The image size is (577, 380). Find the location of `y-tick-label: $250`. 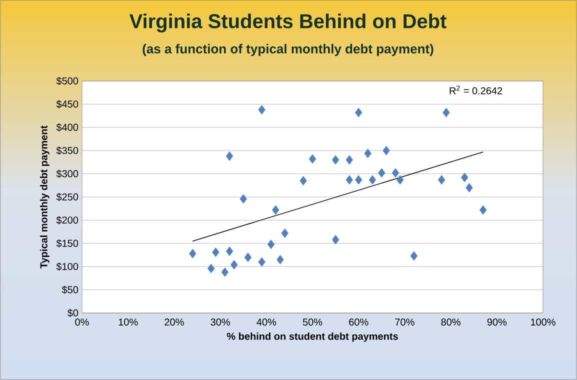

y-tick-label: $250 is located at coordinates (67, 197).